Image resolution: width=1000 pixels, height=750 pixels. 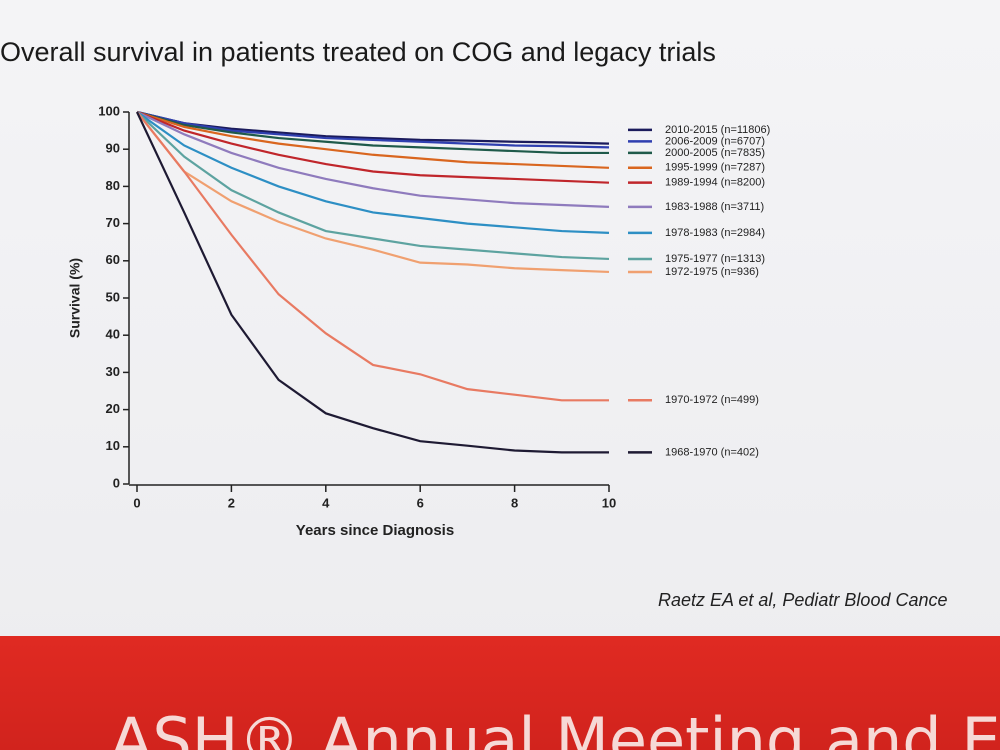 I want to click on legend-label: 2000-2005 (n=7835), so click(x=715, y=153).